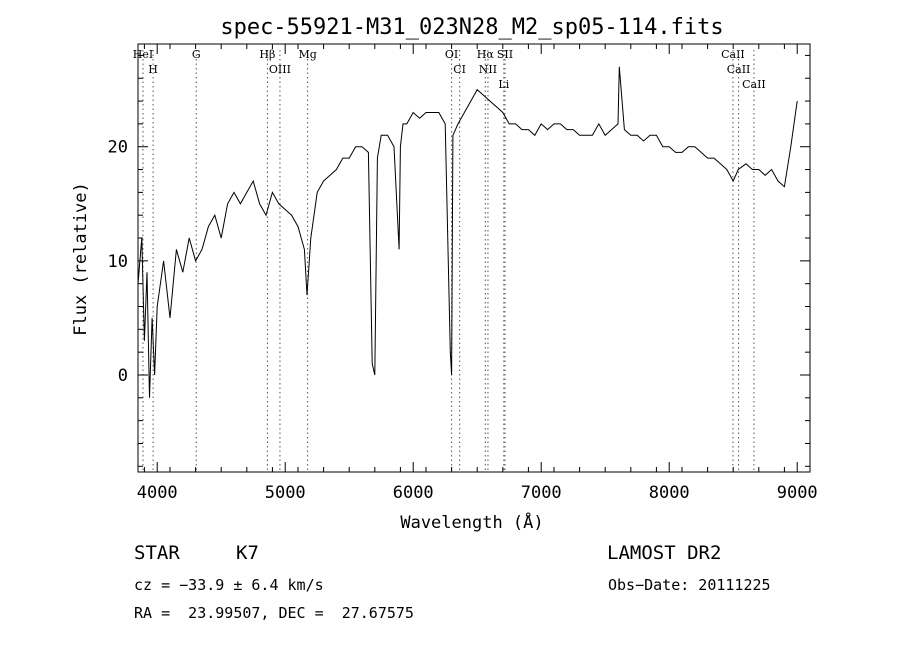 This screenshot has height=650, width=900. I want to click on spectral-line-label: OI, so click(451, 54).